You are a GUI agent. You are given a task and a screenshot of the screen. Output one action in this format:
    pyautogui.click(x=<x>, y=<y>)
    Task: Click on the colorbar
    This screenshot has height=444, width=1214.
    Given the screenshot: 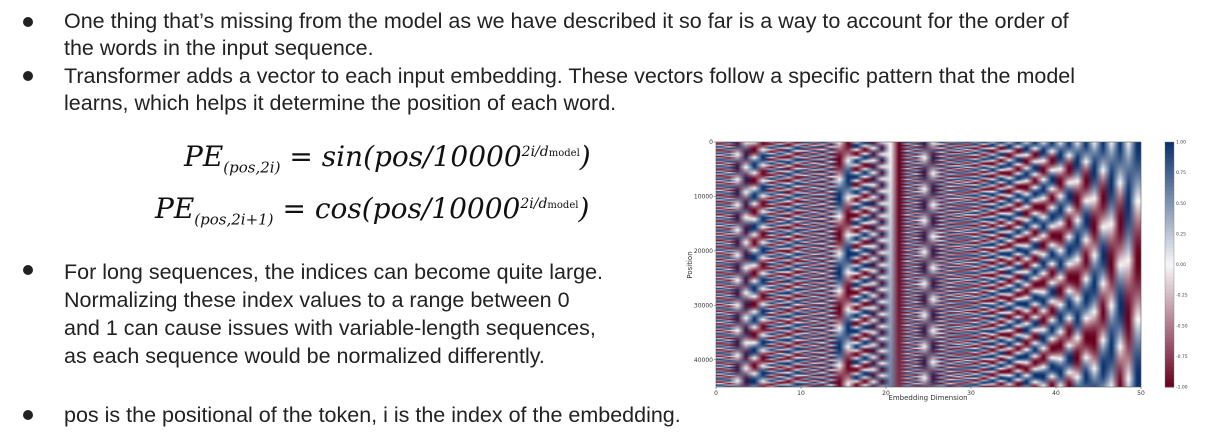 What is the action you would take?
    pyautogui.click(x=1169, y=264)
    